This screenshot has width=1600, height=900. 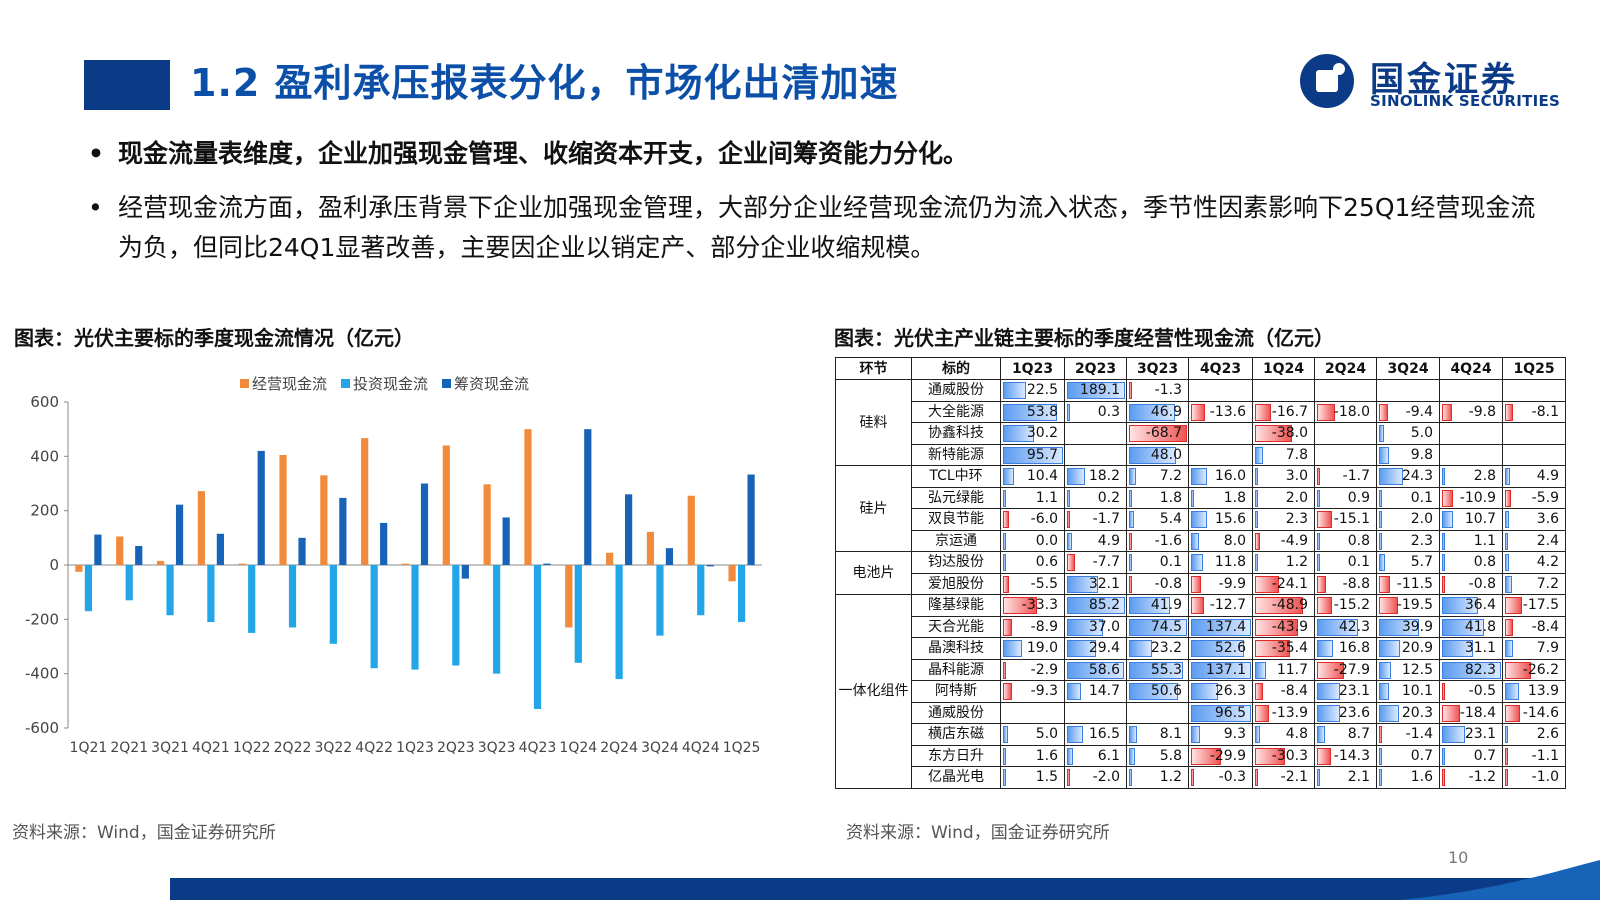 I want to click on cell-value: 29.4, so click(x=1104, y=648).